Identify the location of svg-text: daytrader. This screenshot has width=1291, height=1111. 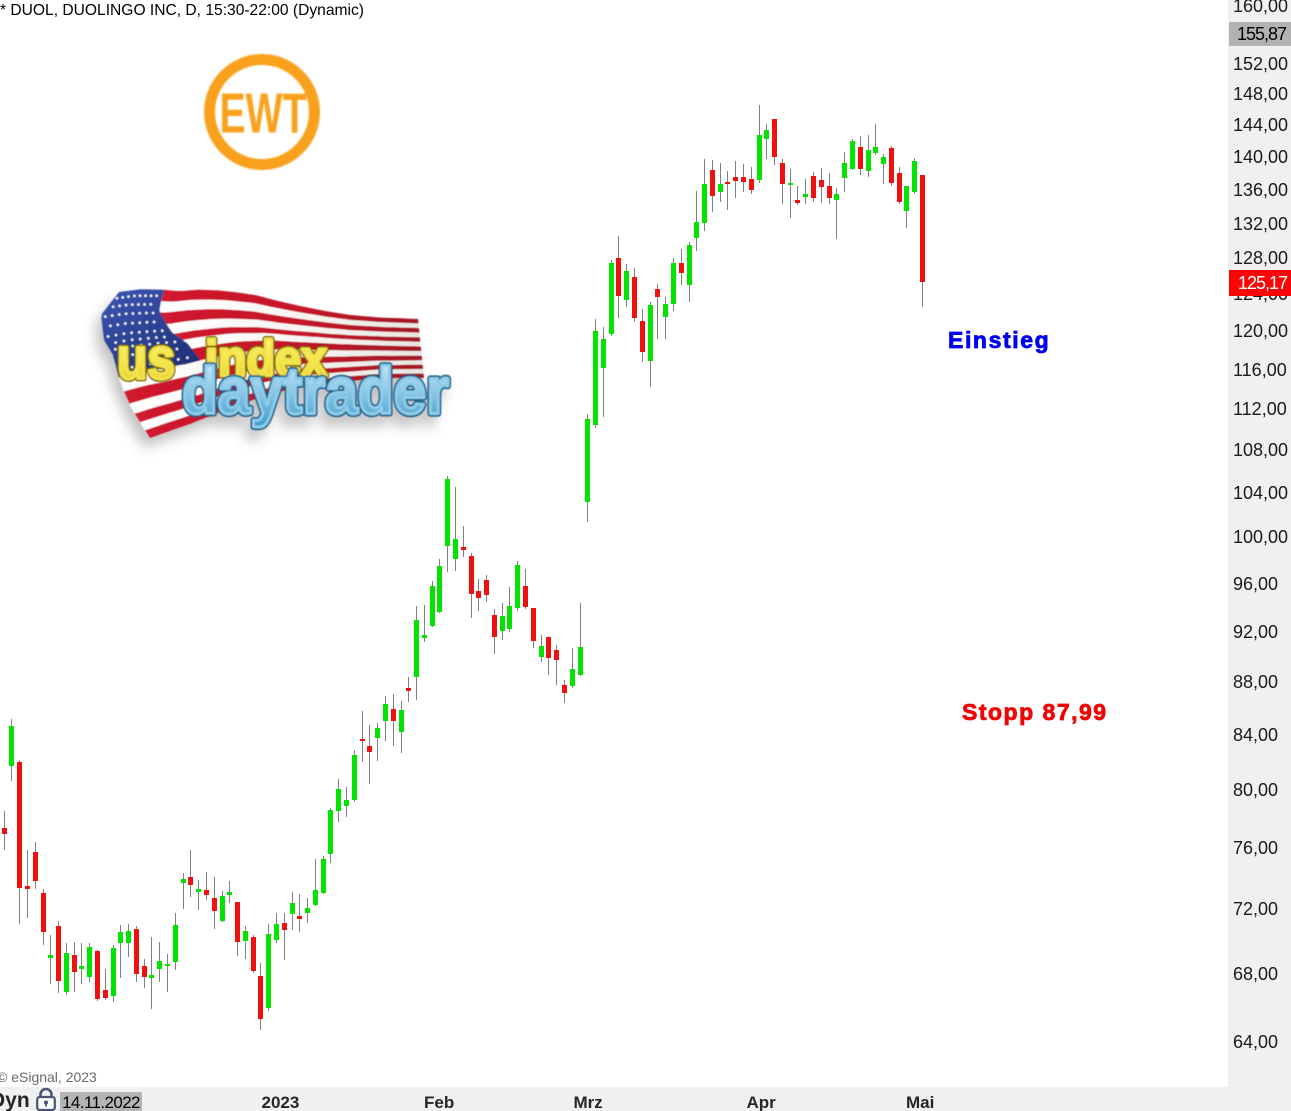
(315, 391).